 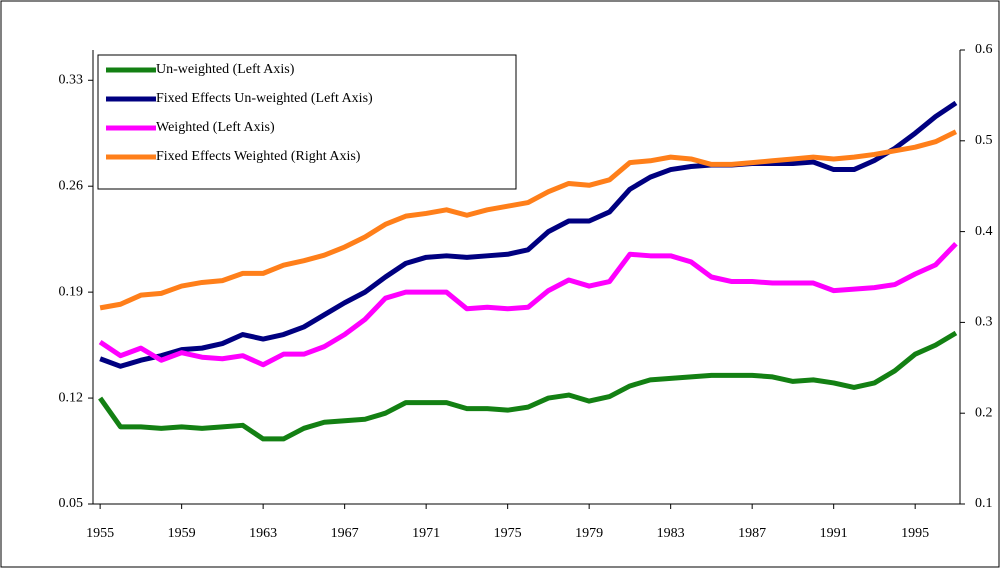 I want to click on x-tick-label: 1959, so click(x=182, y=533).